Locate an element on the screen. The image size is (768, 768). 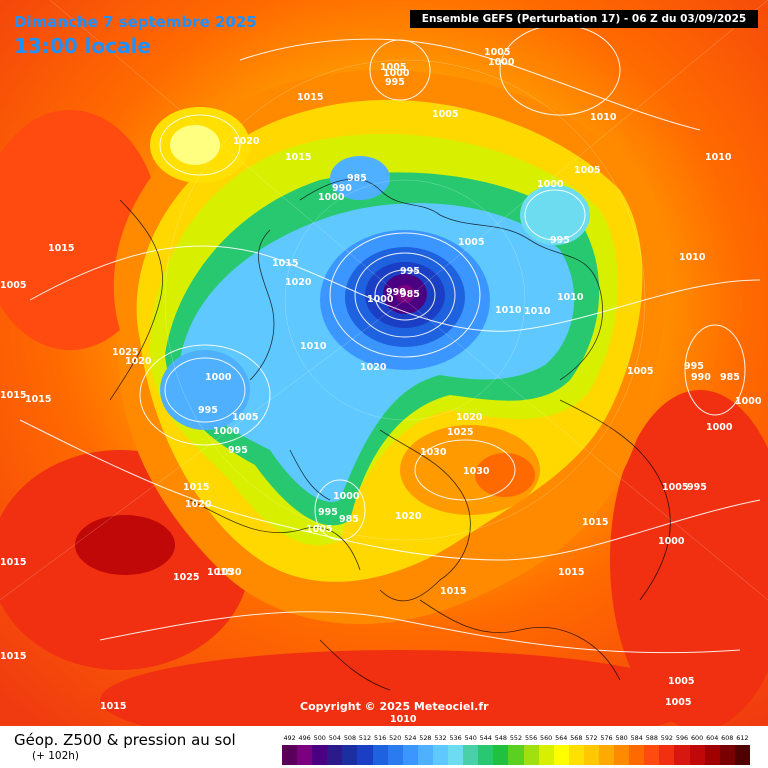
color-scale-tick-label: 552 is located at coordinates (516, 738).